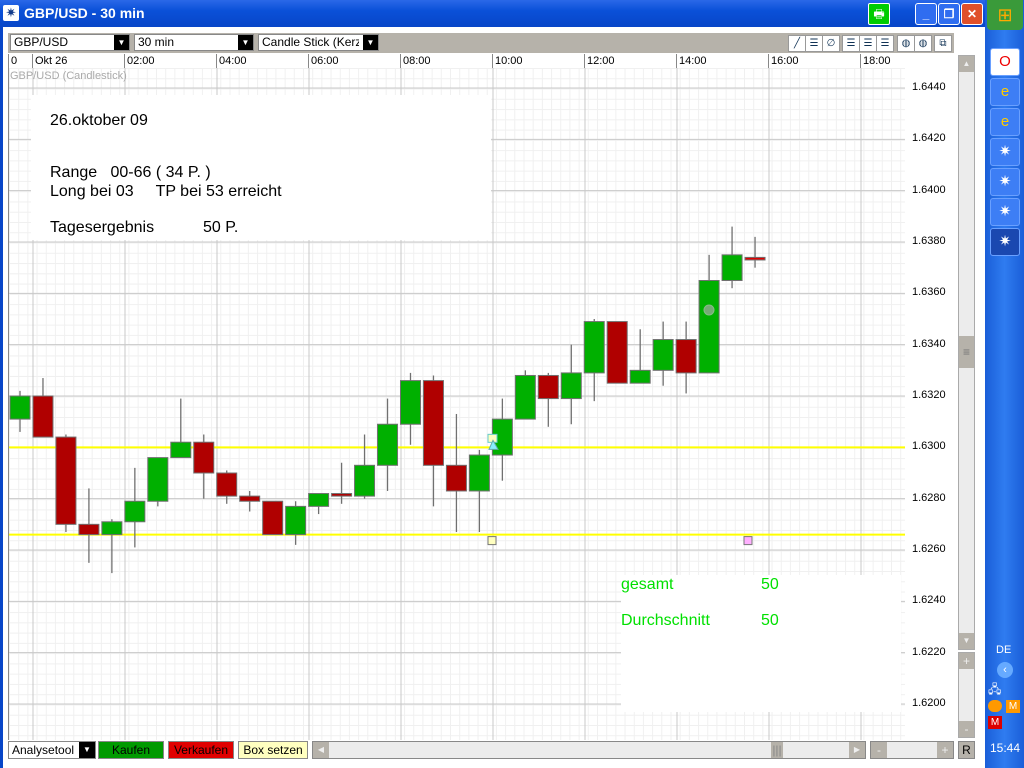  Describe the element at coordinates (1013, 706) in the screenshot. I see `tray-m-icon: M` at that location.